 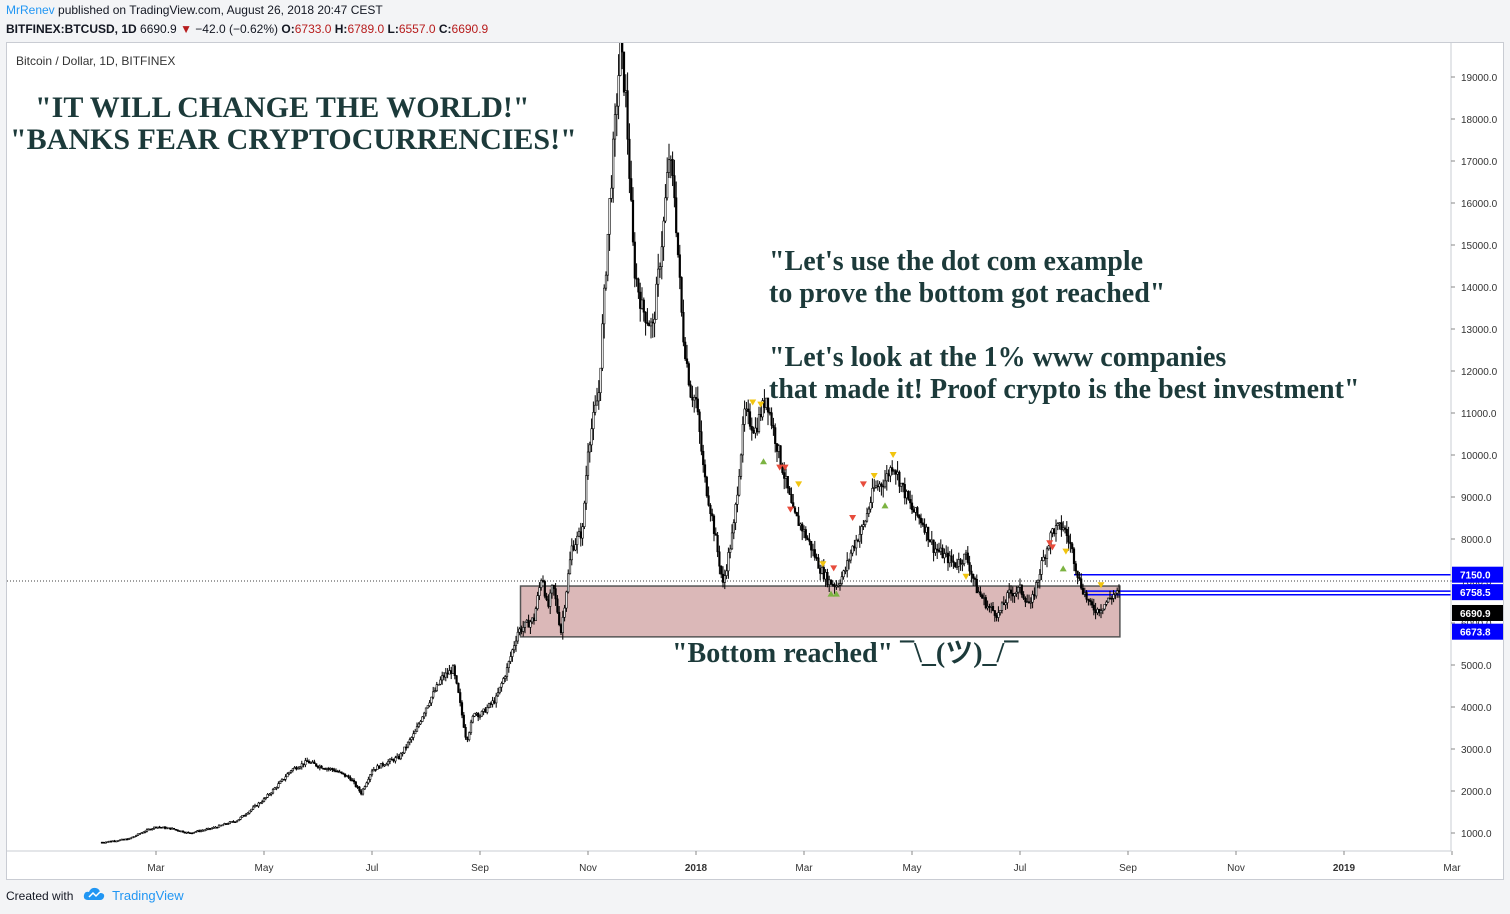 I want to click on open-label: O:, so click(x=288, y=29).